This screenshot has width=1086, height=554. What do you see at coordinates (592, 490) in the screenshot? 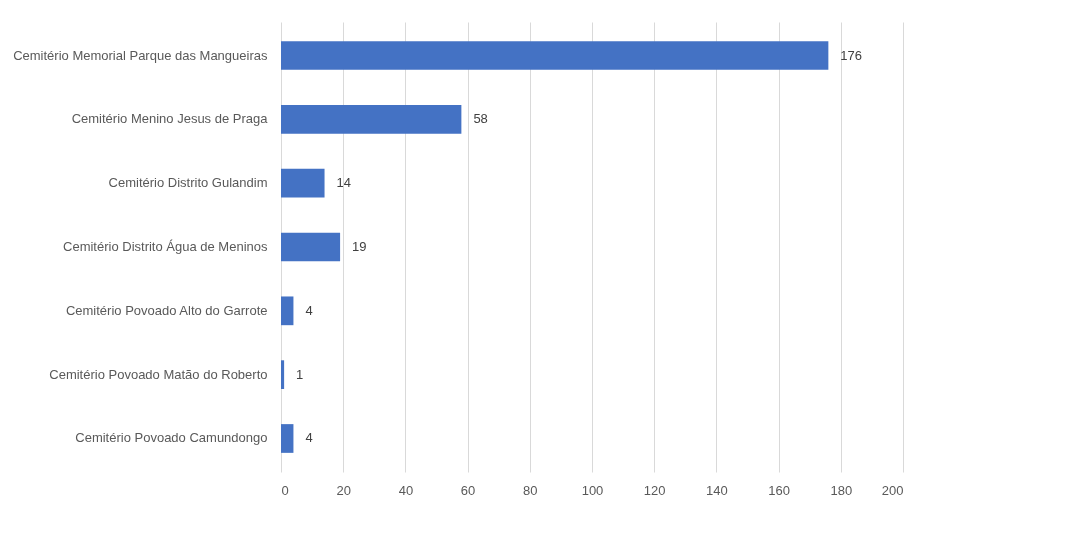
I see `x-tick-label: 100` at bounding box center [592, 490].